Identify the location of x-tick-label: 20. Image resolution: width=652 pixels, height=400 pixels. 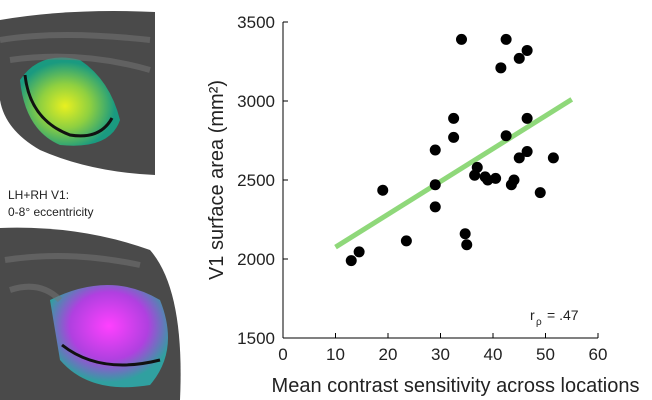
(388, 354).